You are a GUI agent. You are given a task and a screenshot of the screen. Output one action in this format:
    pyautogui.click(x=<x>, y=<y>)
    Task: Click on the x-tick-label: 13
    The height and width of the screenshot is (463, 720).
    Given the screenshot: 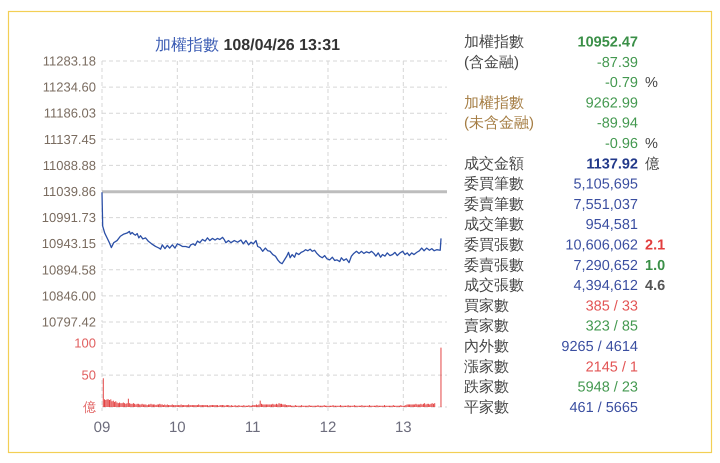 What is the action you would take?
    pyautogui.click(x=403, y=427)
    